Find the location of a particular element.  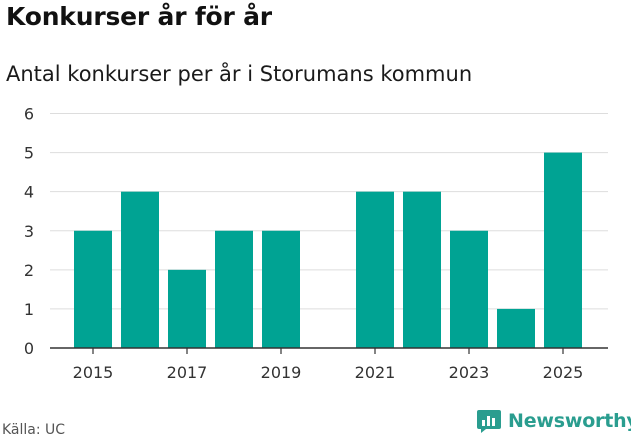

y-tick-label: 1 is located at coordinates (29, 309).